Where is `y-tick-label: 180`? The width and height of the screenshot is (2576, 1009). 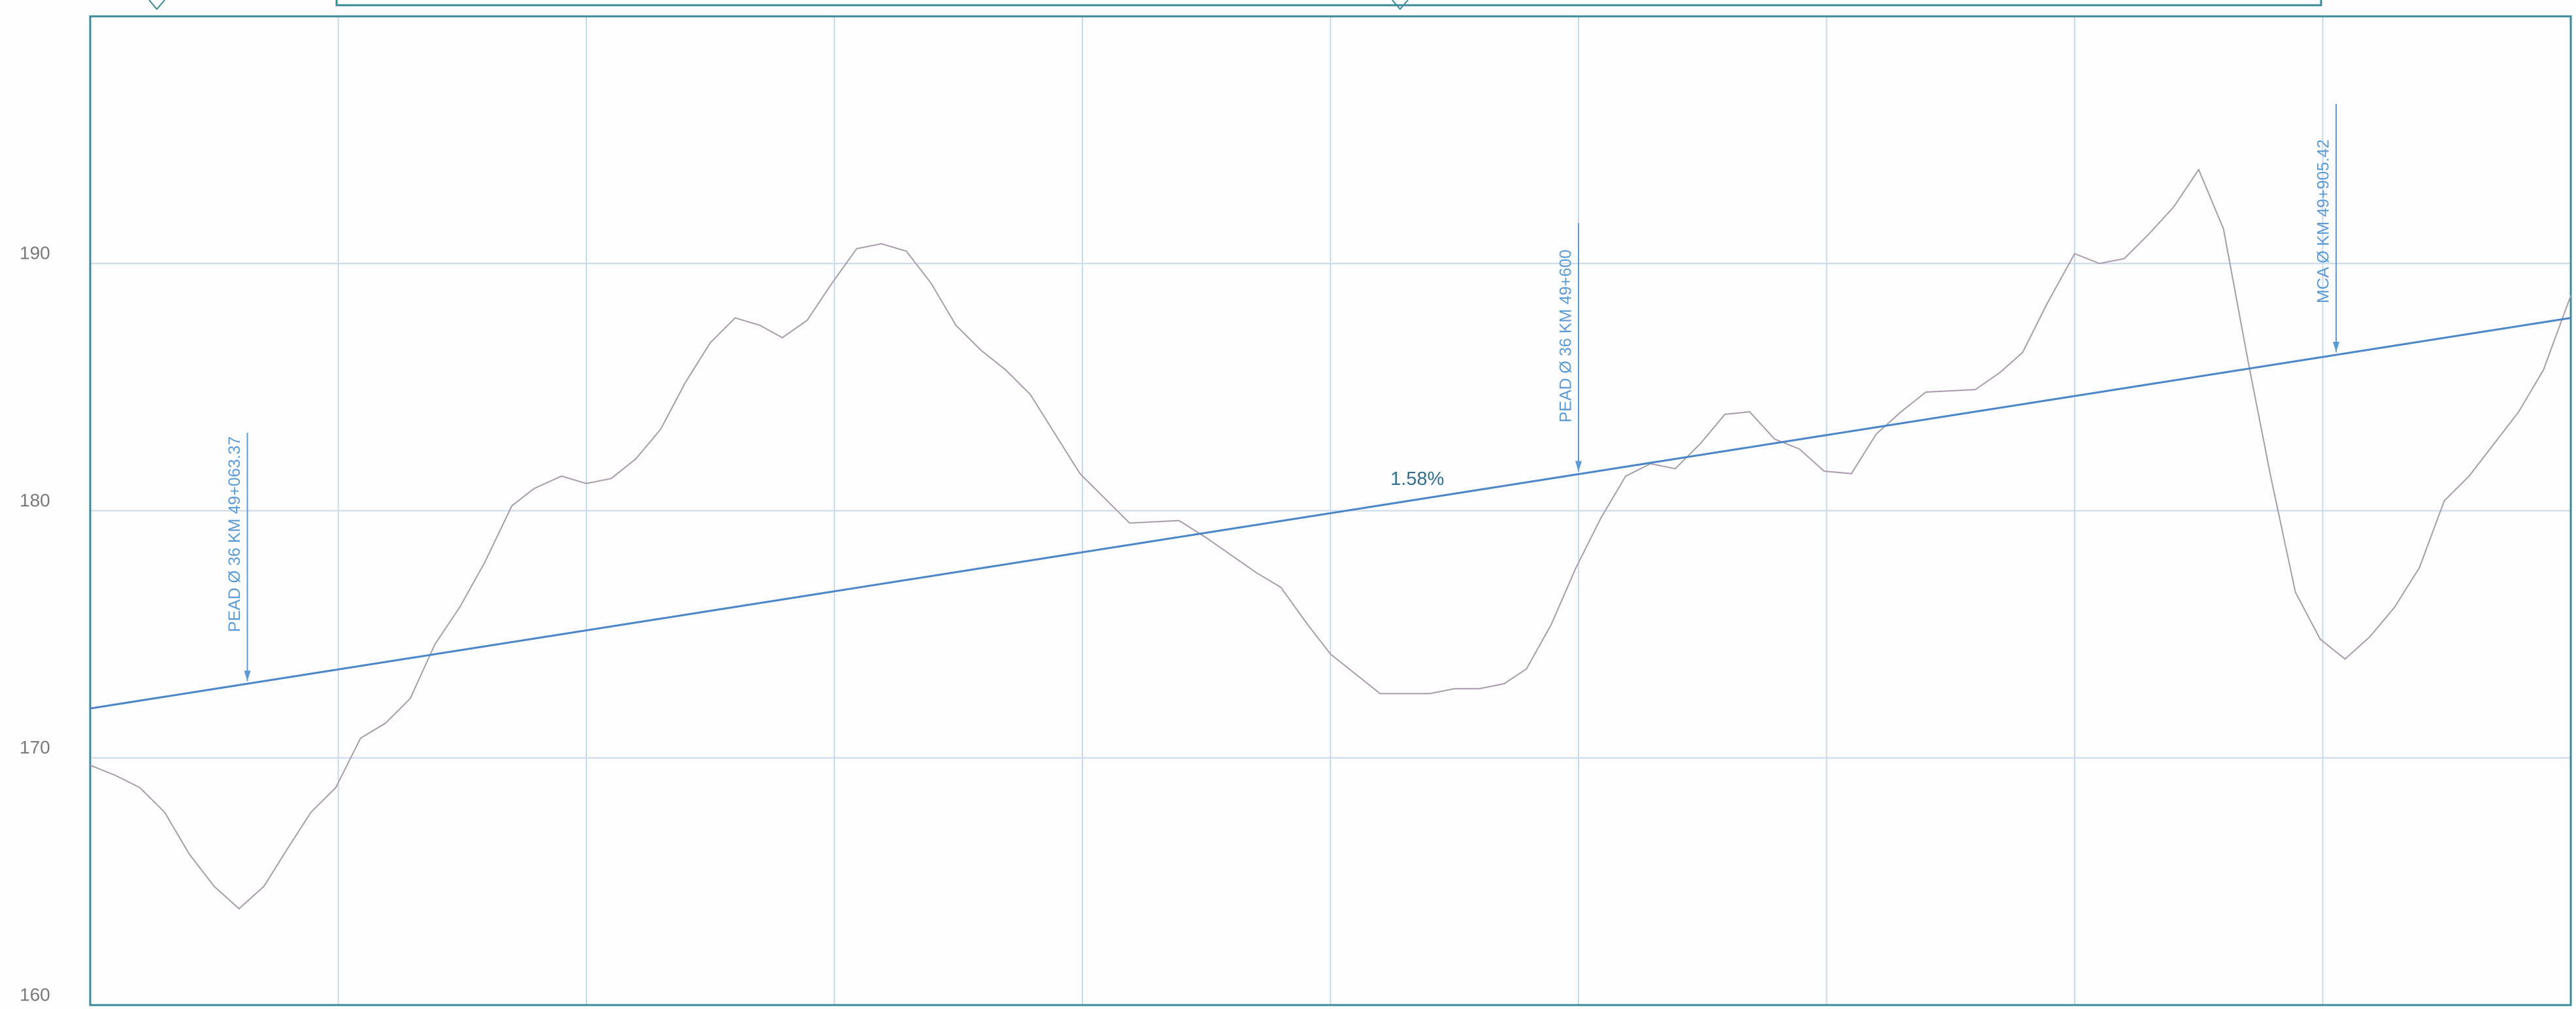 y-tick-label: 180 is located at coordinates (35, 500).